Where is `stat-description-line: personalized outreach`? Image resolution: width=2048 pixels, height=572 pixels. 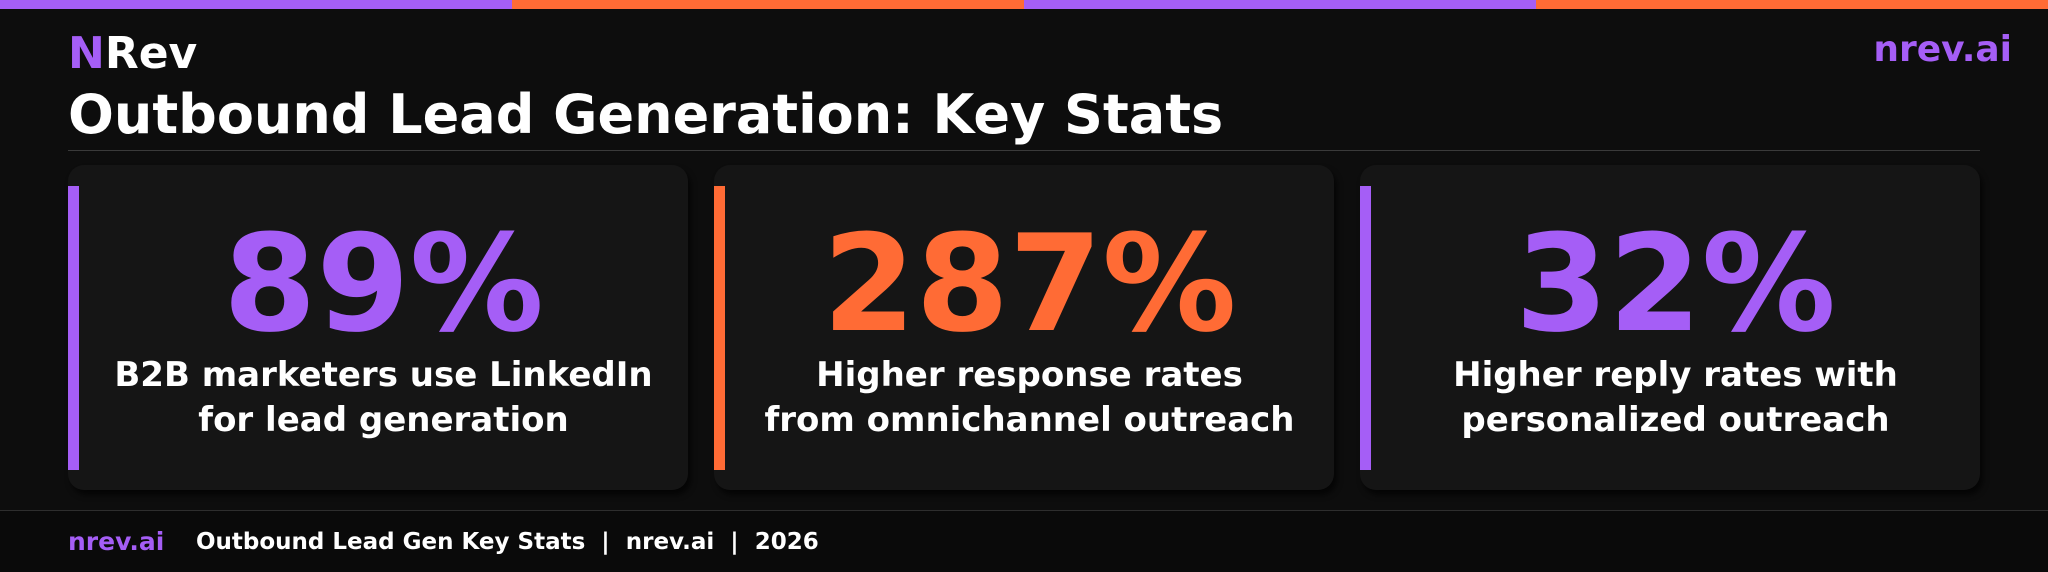
stat-description-line: personalized outreach is located at coordinates (1675, 420).